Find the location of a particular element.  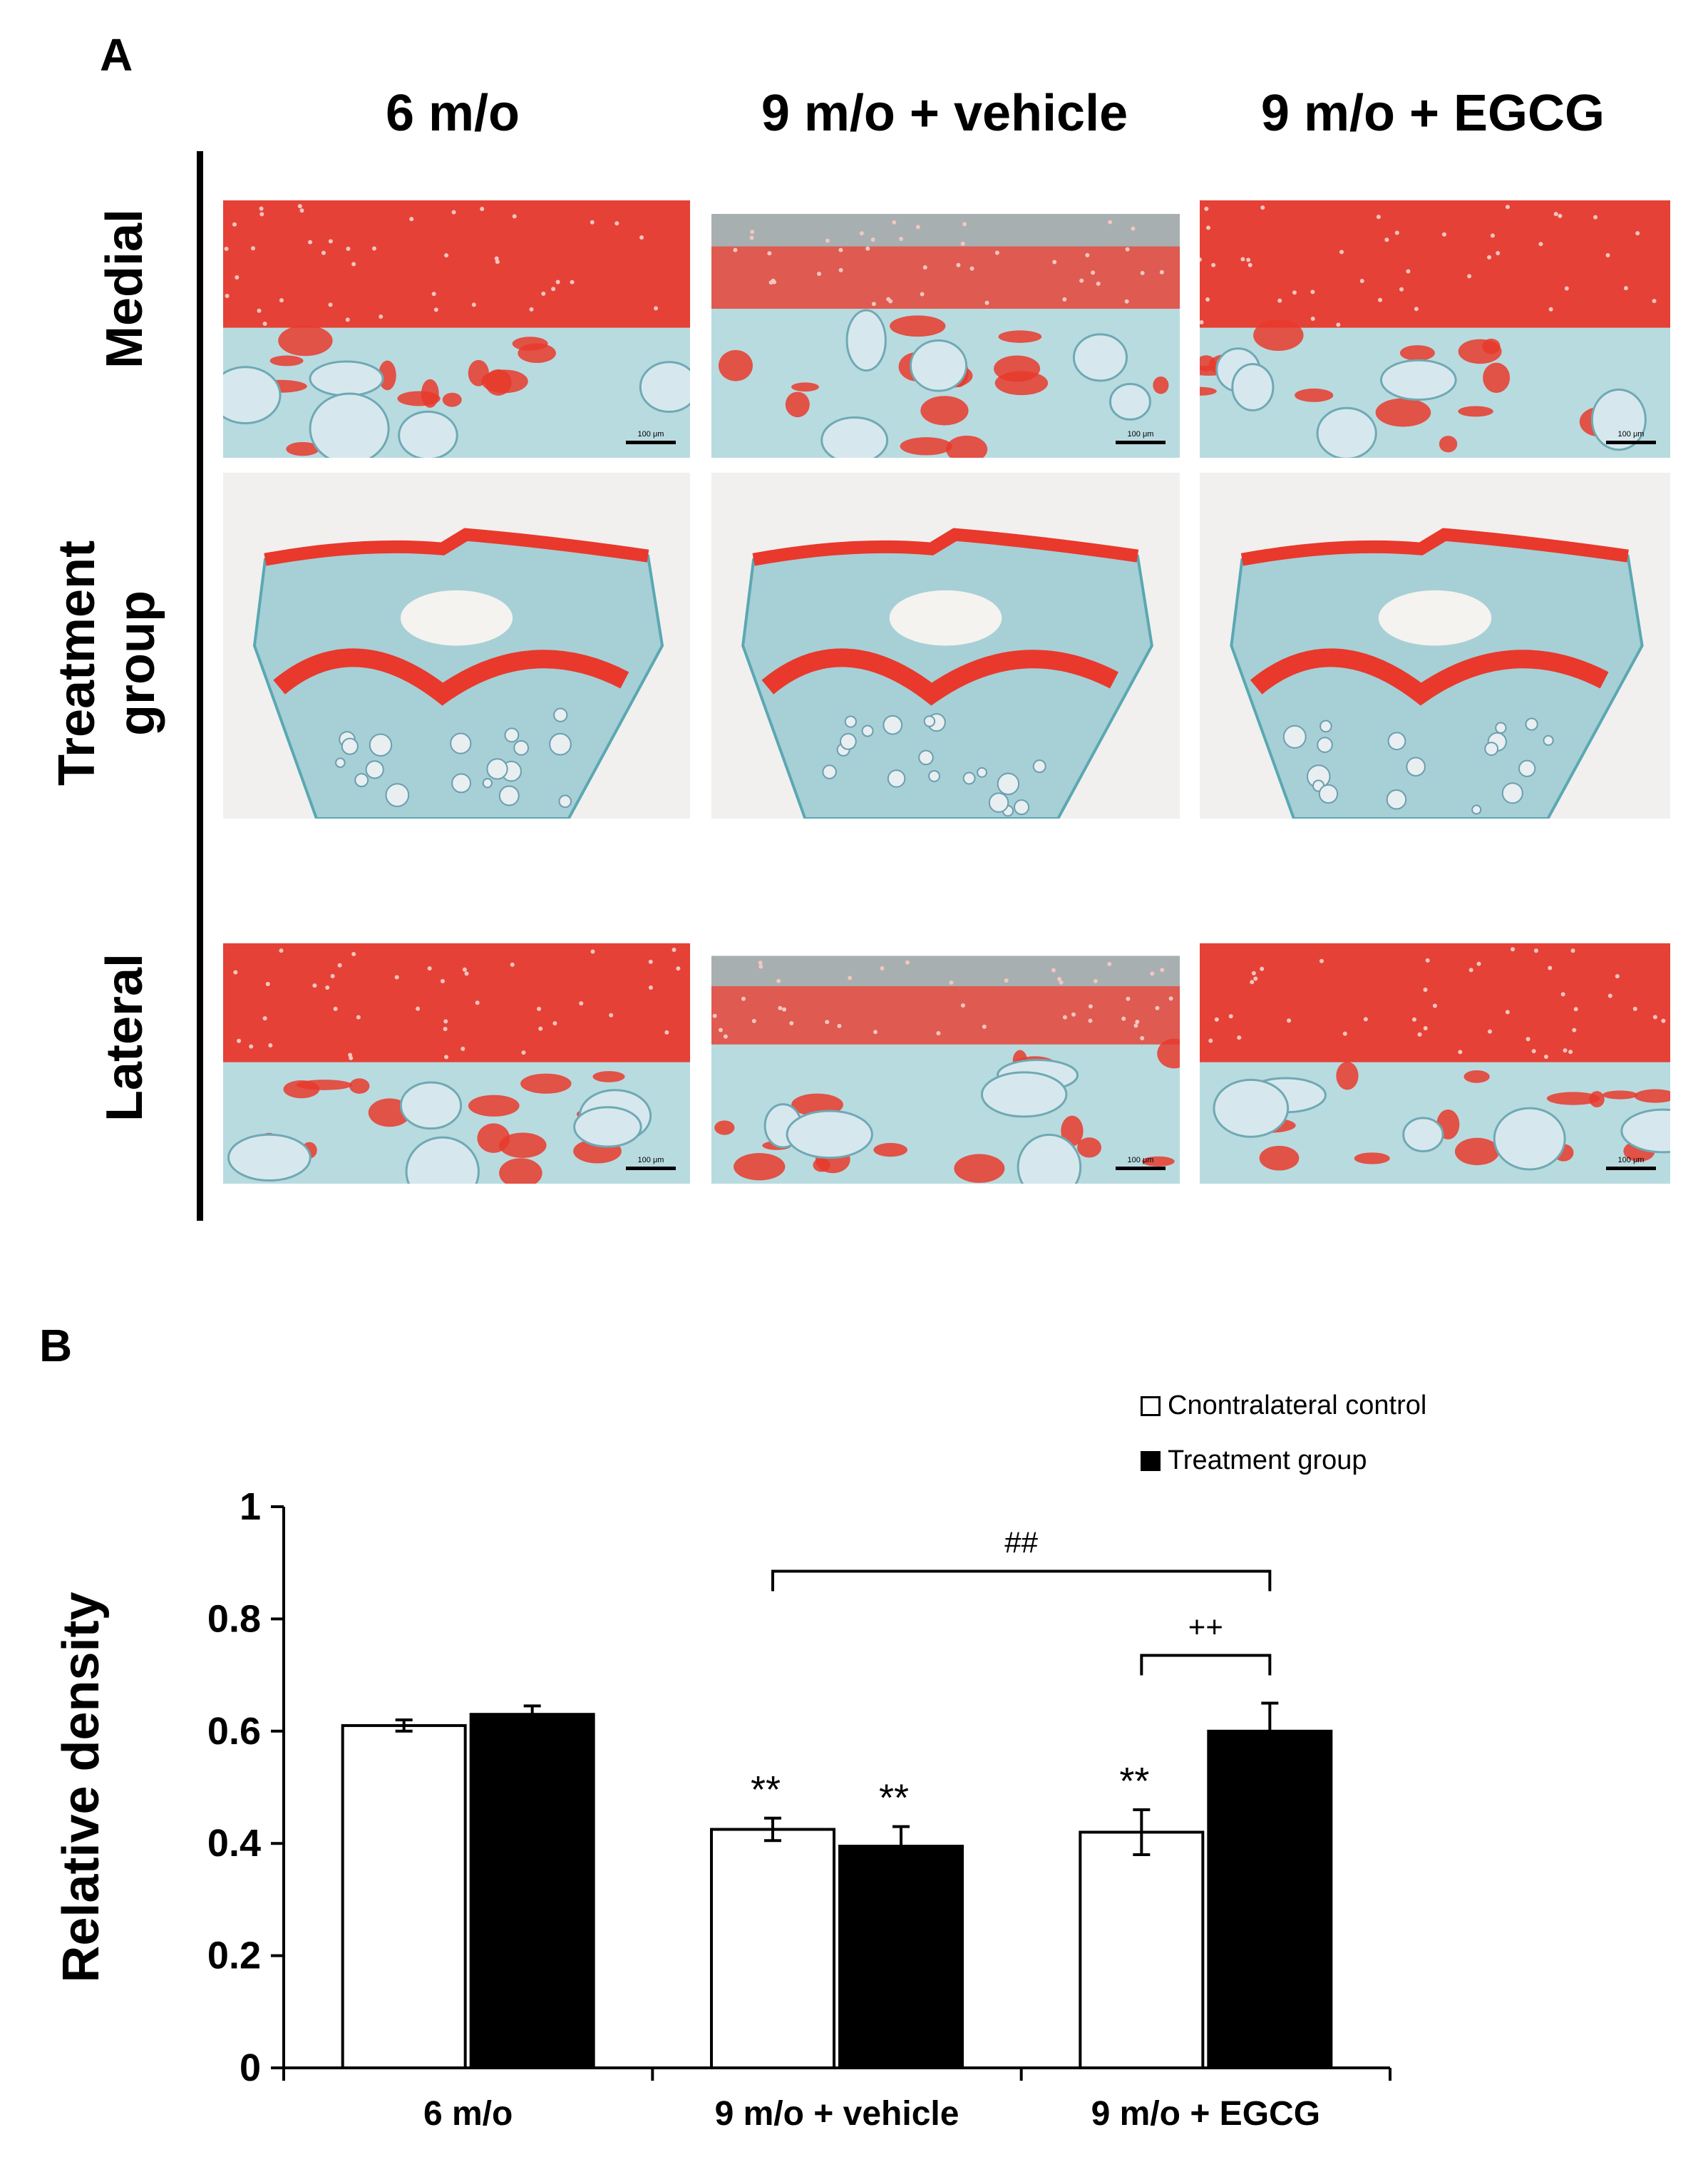

legend-item-treatment: Treatment group is located at coordinates (1283, 1460).